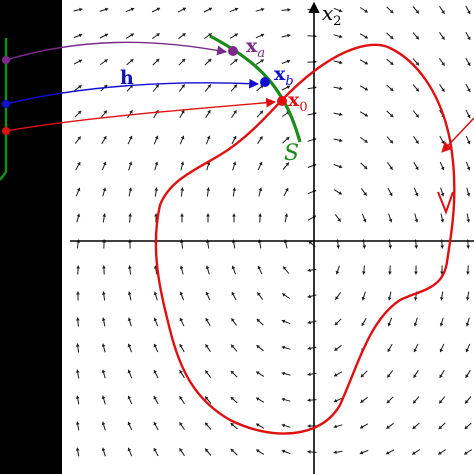 This screenshot has height=474, width=474. I want to click on label-xa: xa, so click(255, 48).